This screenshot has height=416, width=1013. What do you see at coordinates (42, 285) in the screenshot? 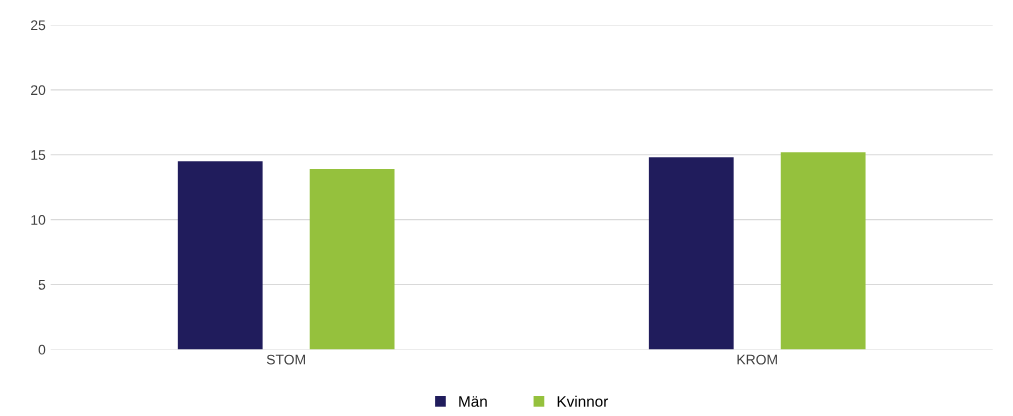
I see `y-tick-label: 5` at bounding box center [42, 285].